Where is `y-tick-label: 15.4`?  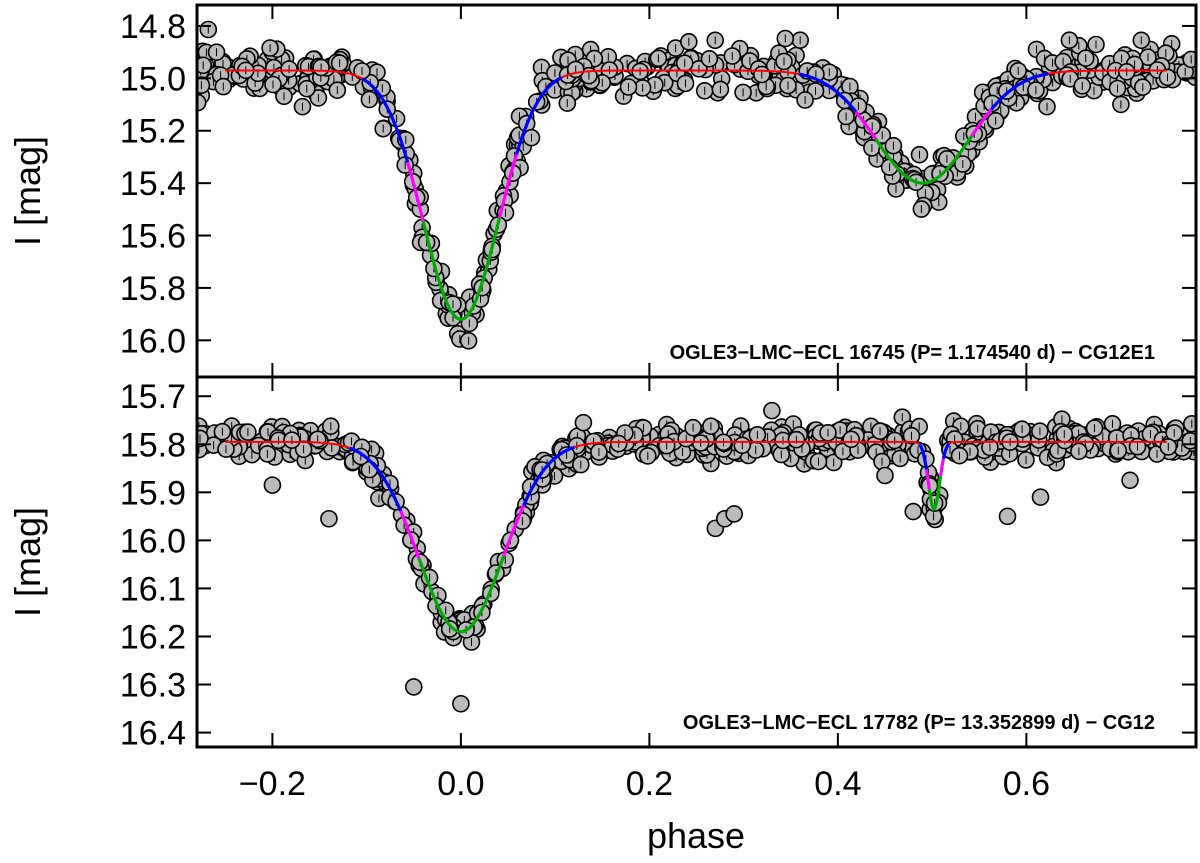
y-tick-label: 15.4 is located at coordinates (153, 184).